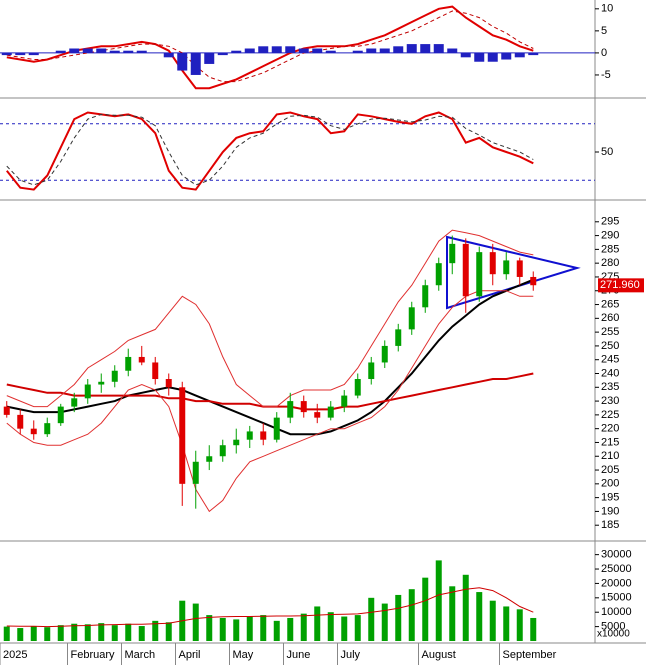 The width and height of the screenshot is (646, 665). What do you see at coordinates (613, 634) in the screenshot?
I see `unit-label: x10000` at bounding box center [613, 634].